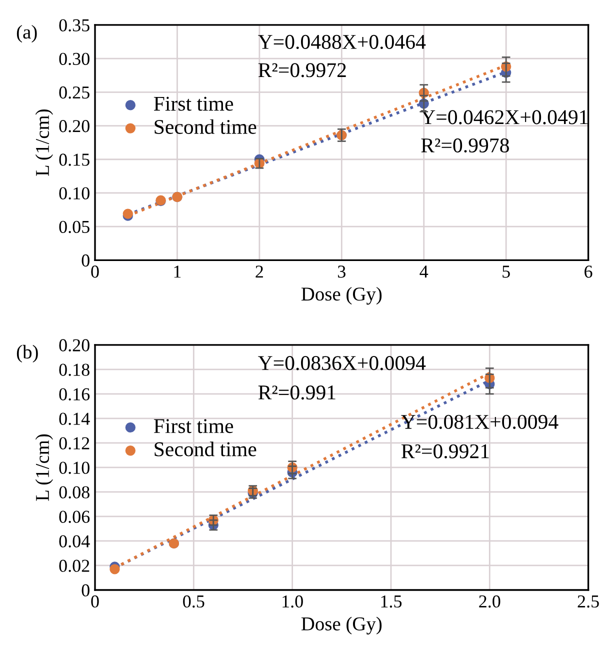  I want to click on annotation: Y=0.0488X+0.0464, so click(342, 42).